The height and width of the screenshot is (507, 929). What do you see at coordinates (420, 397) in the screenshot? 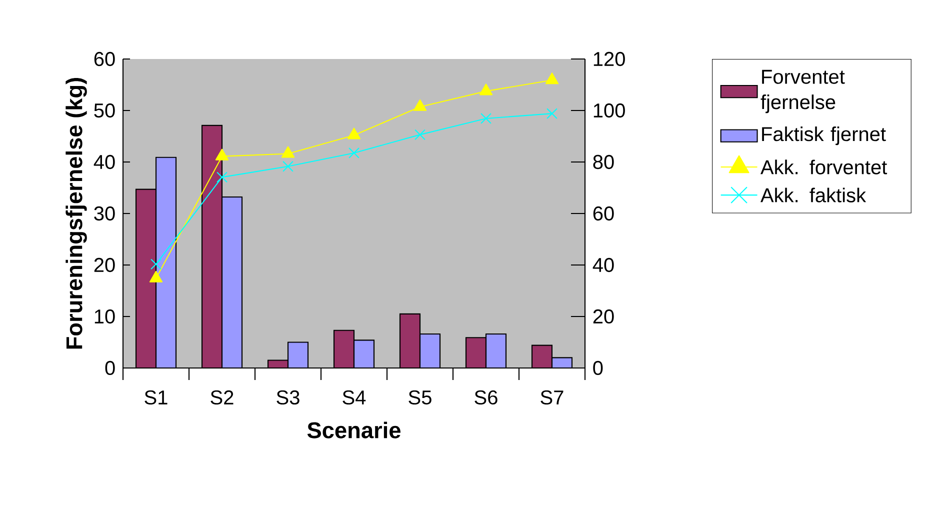
I see `x-tick-label: S5` at bounding box center [420, 397].